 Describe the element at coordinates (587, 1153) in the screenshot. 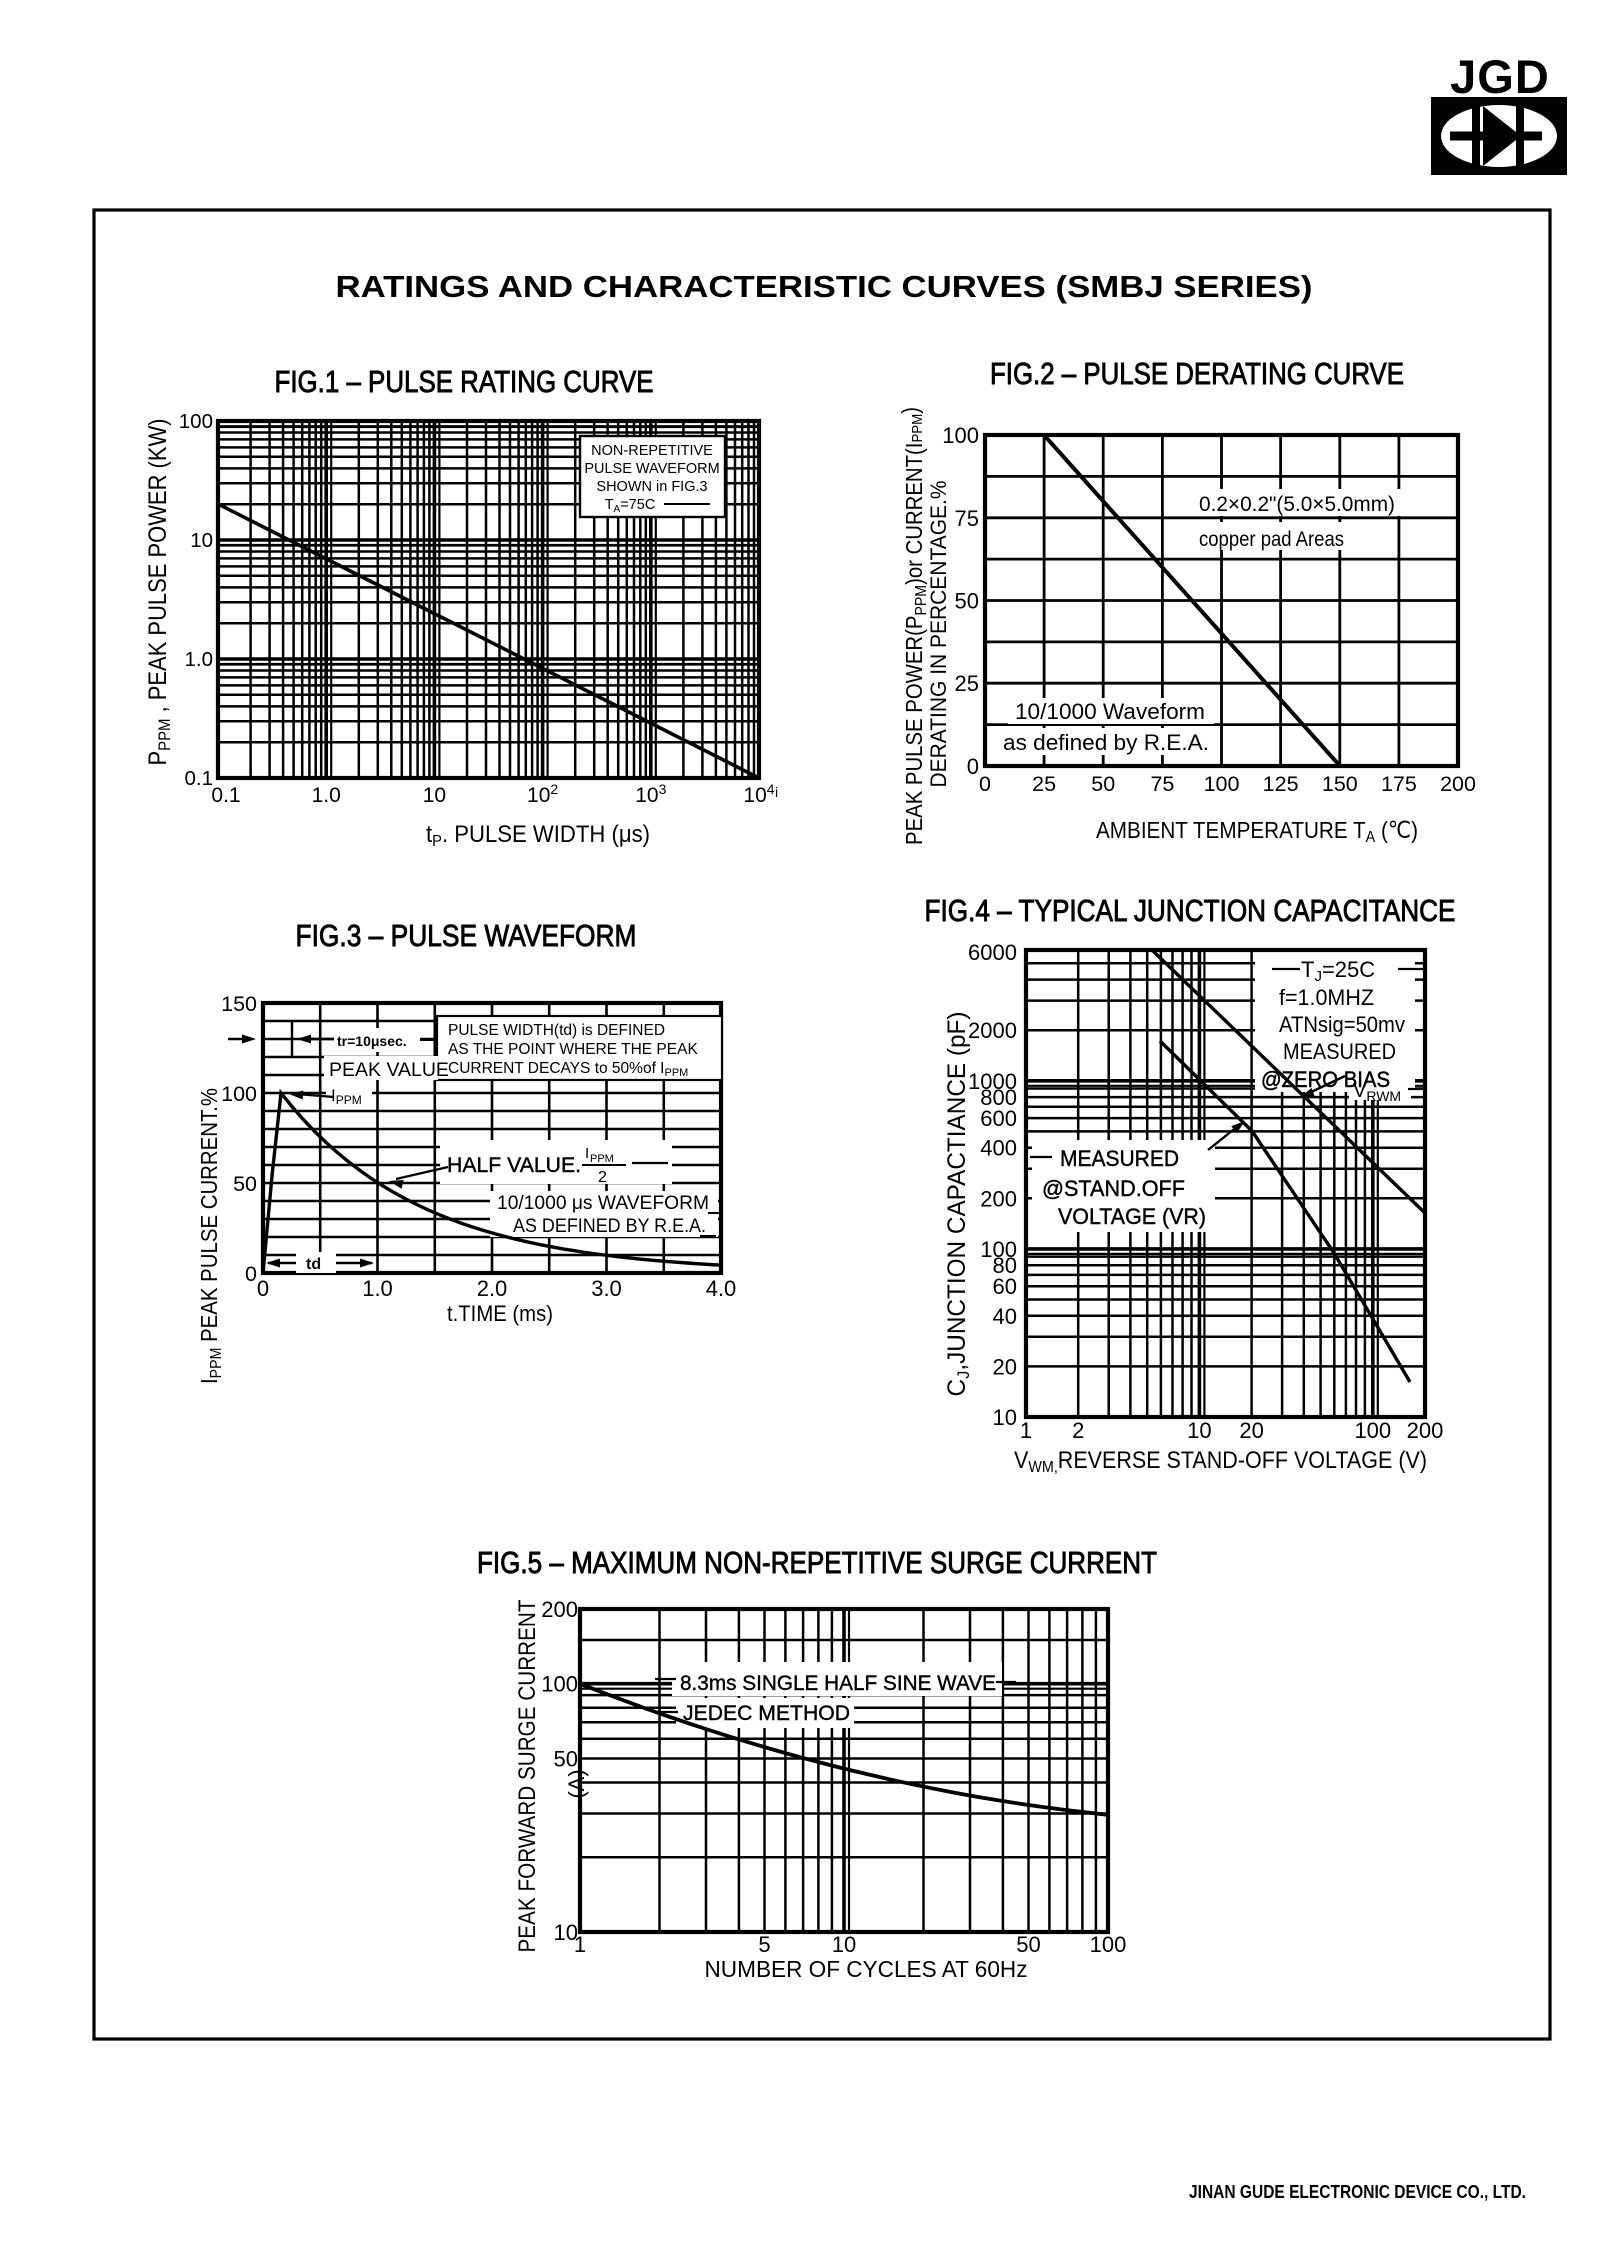

I see `svg-text: I` at that location.